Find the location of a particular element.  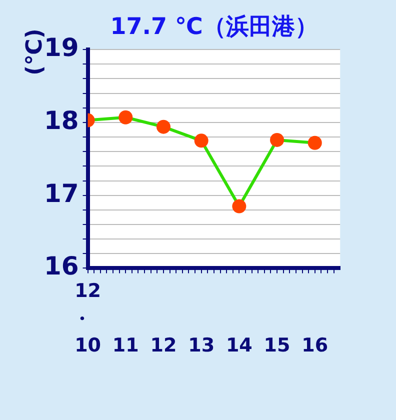

text: 12・ is located at coordinates (87, 305).